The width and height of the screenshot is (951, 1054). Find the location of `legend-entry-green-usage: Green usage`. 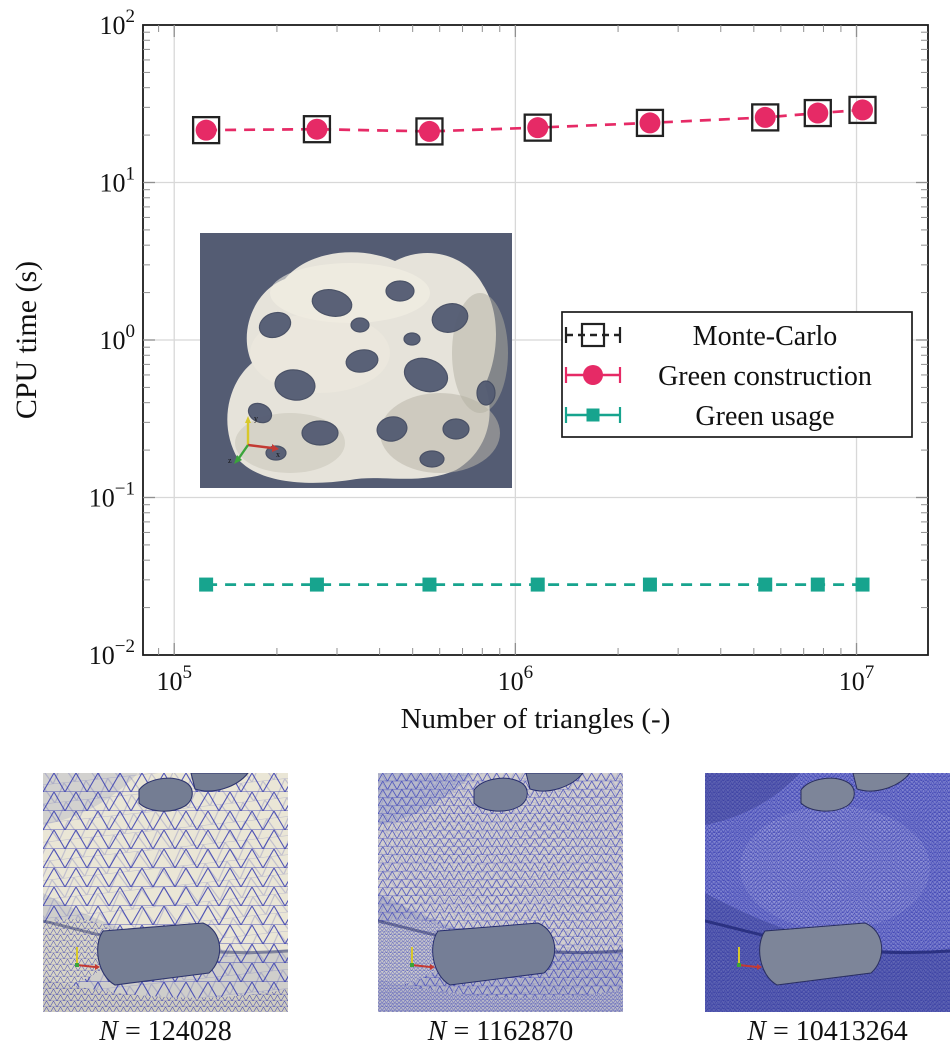

legend-entry-green-usage: Green usage is located at coordinates (699, 416).